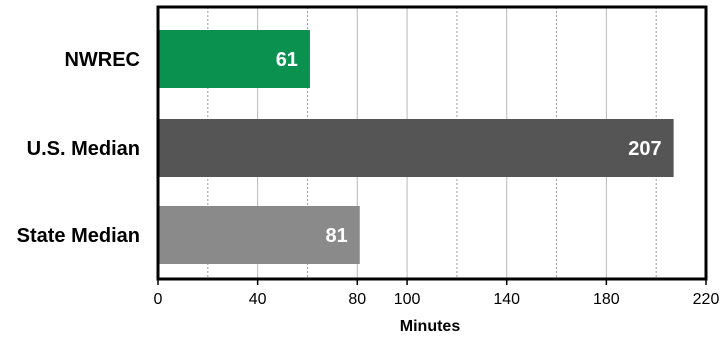 The height and width of the screenshot is (339, 724). I want to click on tick-label: 220, so click(706, 299).